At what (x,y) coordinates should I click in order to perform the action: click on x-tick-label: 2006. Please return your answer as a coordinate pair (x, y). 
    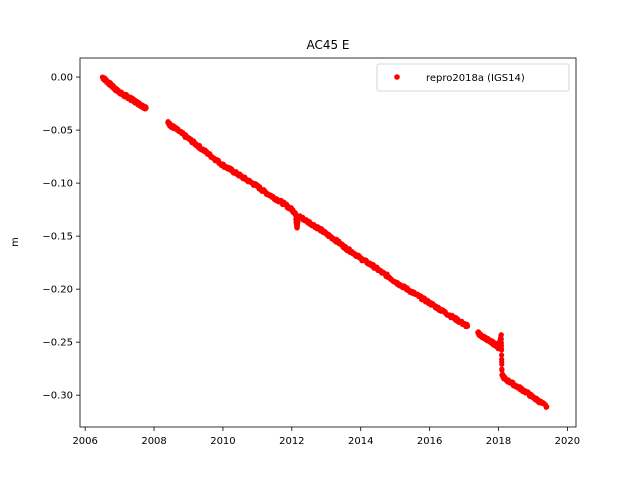
    Looking at the image, I should click on (84, 441).